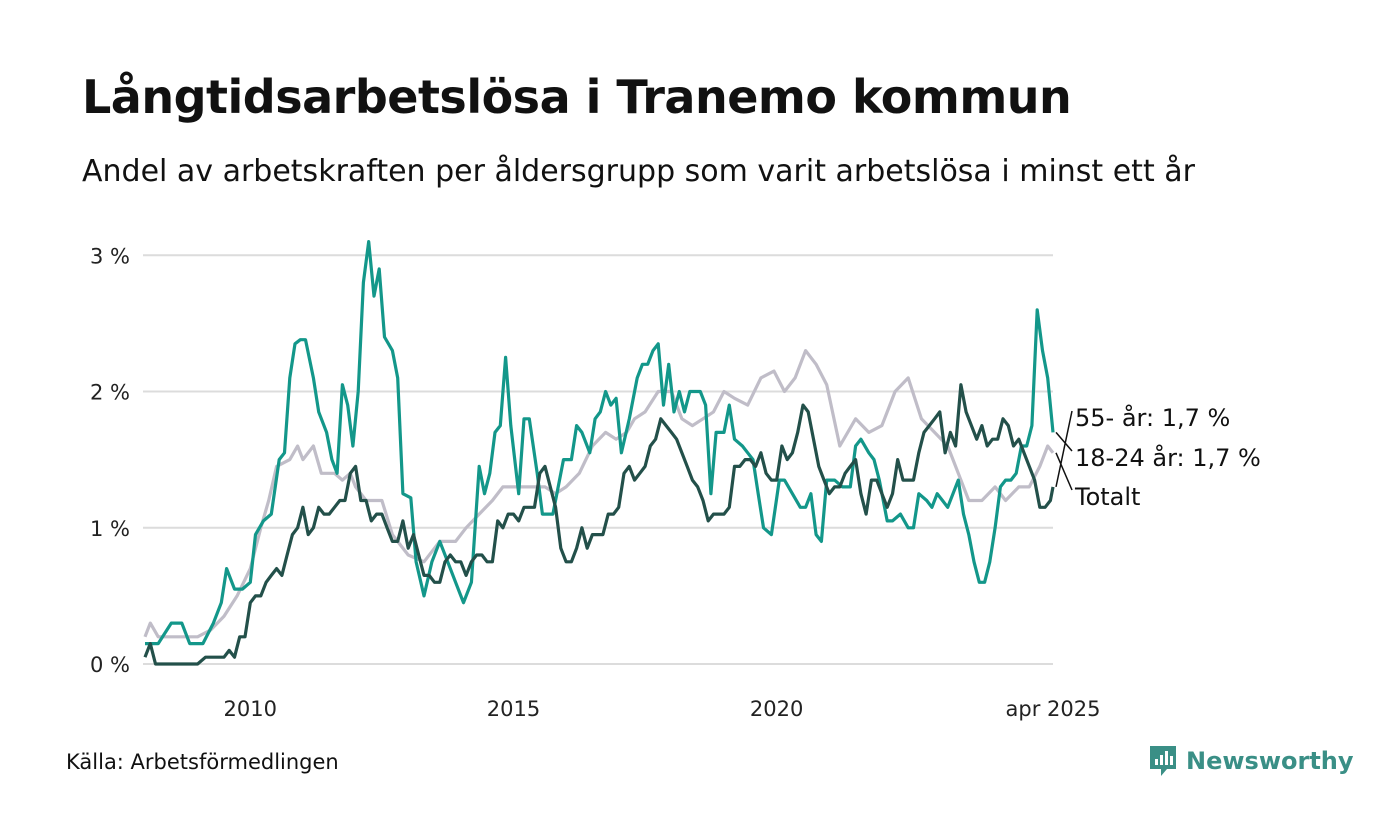 The image size is (1400, 840). What do you see at coordinates (1107, 497) in the screenshot?
I see `series-end-label: Totalt` at bounding box center [1107, 497].